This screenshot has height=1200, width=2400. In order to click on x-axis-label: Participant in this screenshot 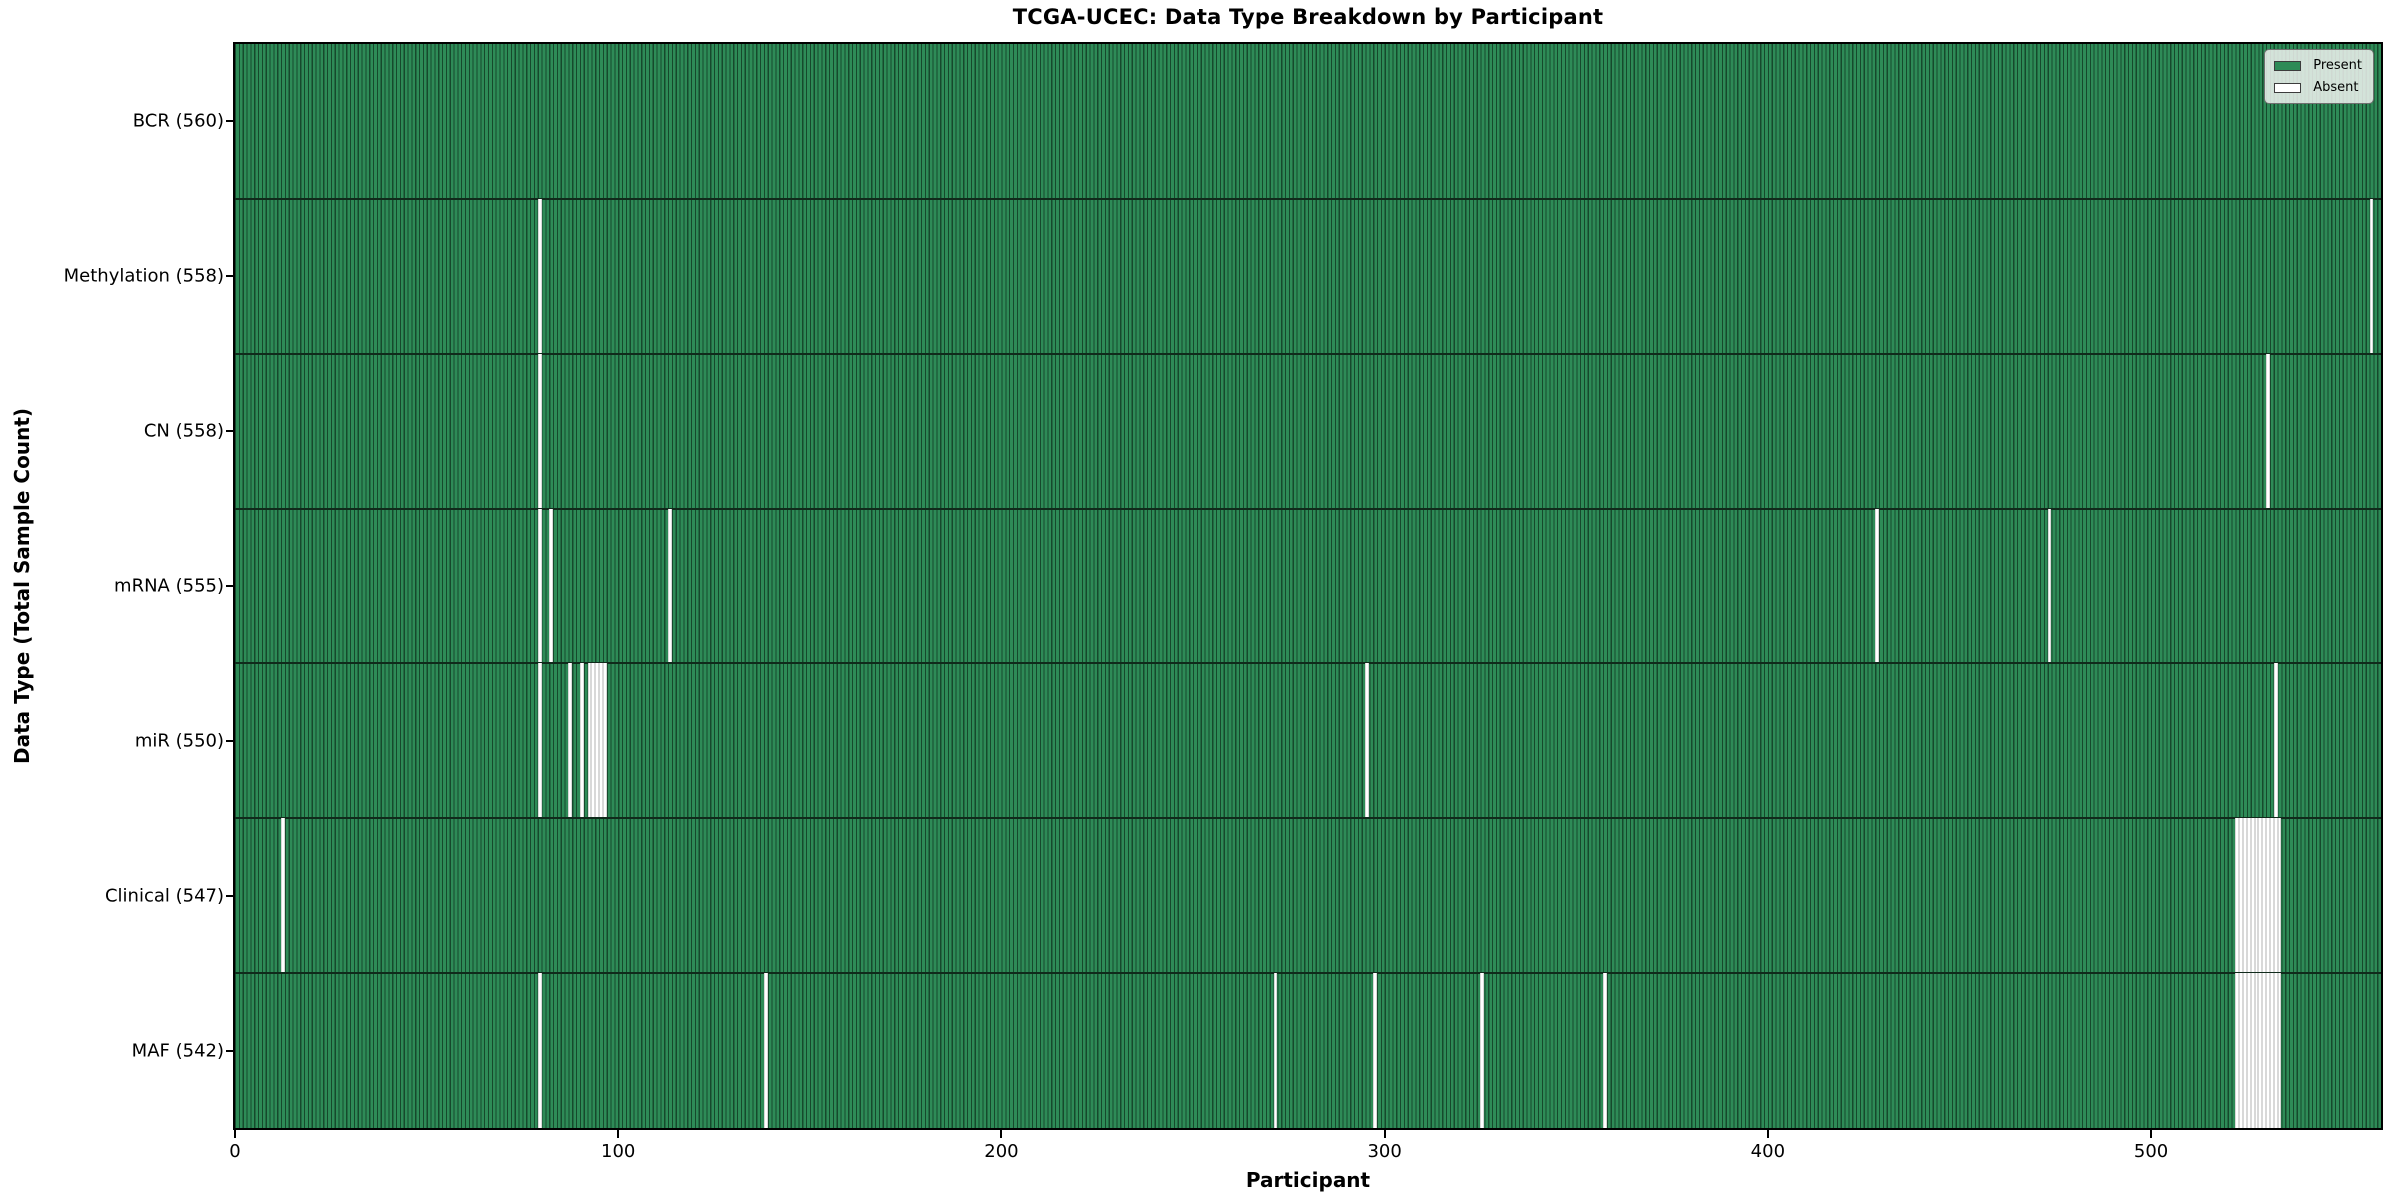, I will do `click(1308, 1180)`.